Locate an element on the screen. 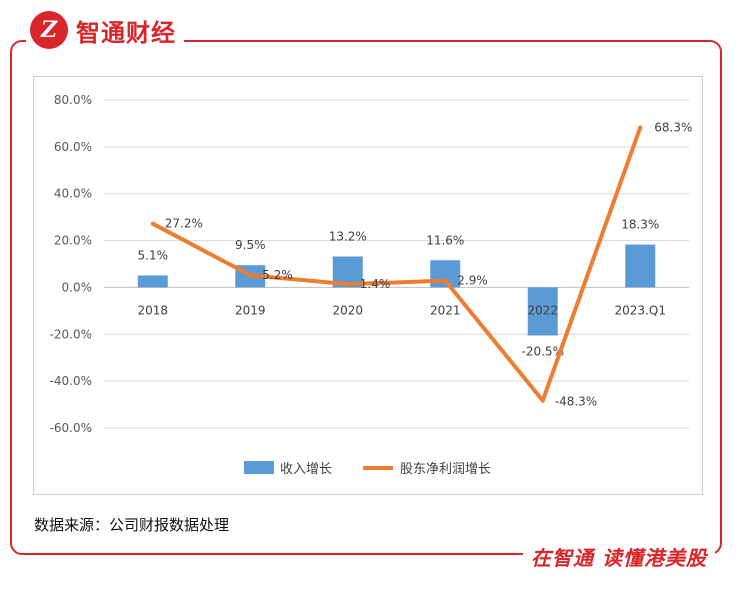 The height and width of the screenshot is (595, 745). brand-logo-icon: Z is located at coordinates (49, 30).